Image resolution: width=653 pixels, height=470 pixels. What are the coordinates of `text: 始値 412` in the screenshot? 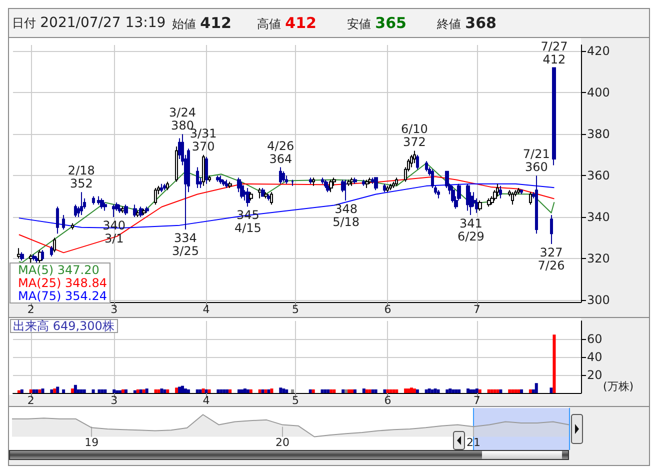 It's located at (202, 23).